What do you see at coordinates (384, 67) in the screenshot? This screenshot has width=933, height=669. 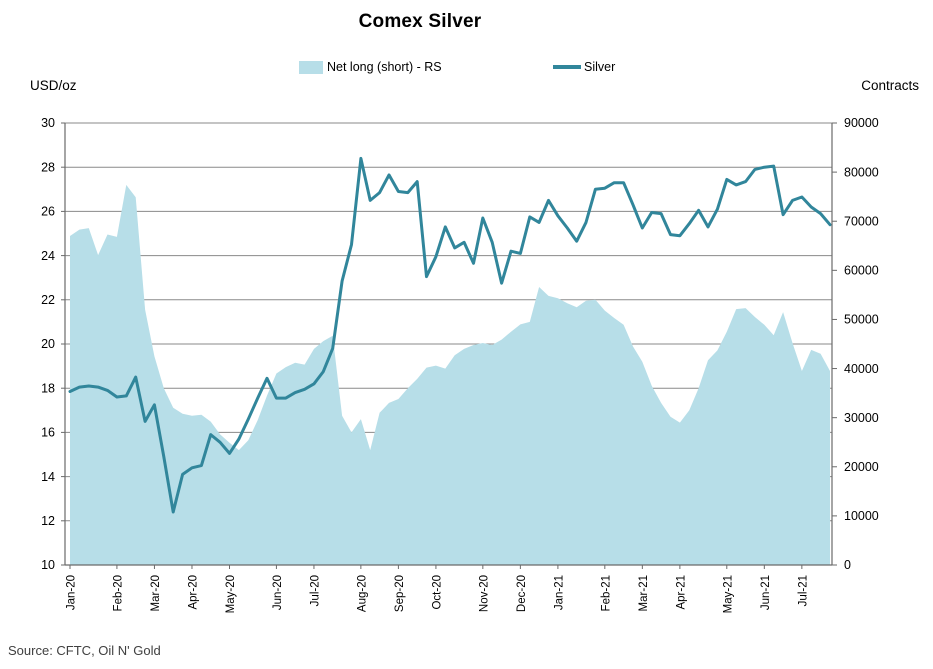 I see `legend-label-net-long: Net long (short) - RS` at bounding box center [384, 67].